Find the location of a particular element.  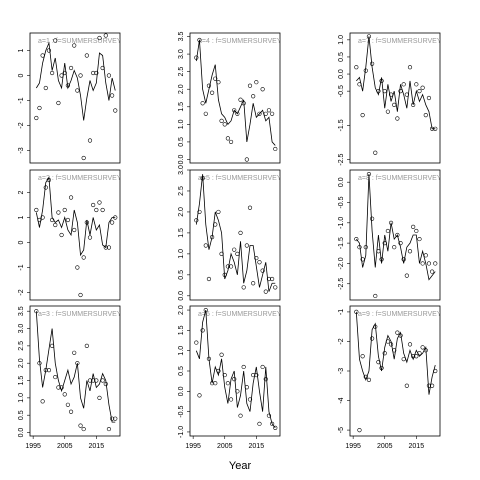

y-tick-label: -1.0 is located at coordinates (341, 223).